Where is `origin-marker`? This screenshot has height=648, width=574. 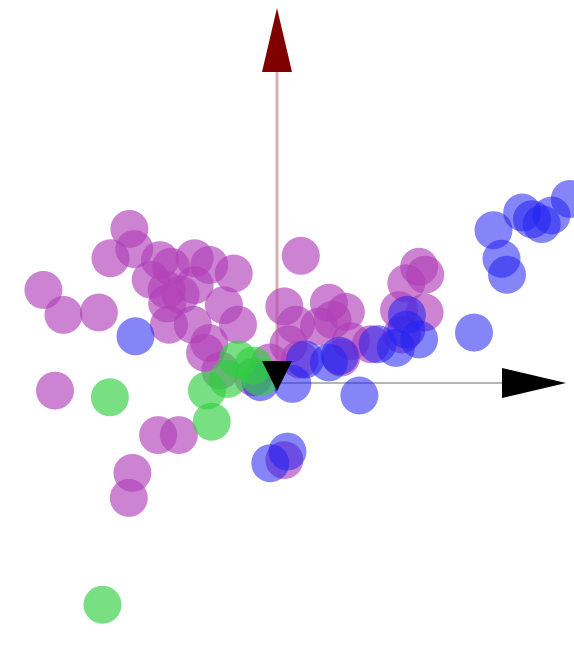
origin-marker is located at coordinates (277, 376).